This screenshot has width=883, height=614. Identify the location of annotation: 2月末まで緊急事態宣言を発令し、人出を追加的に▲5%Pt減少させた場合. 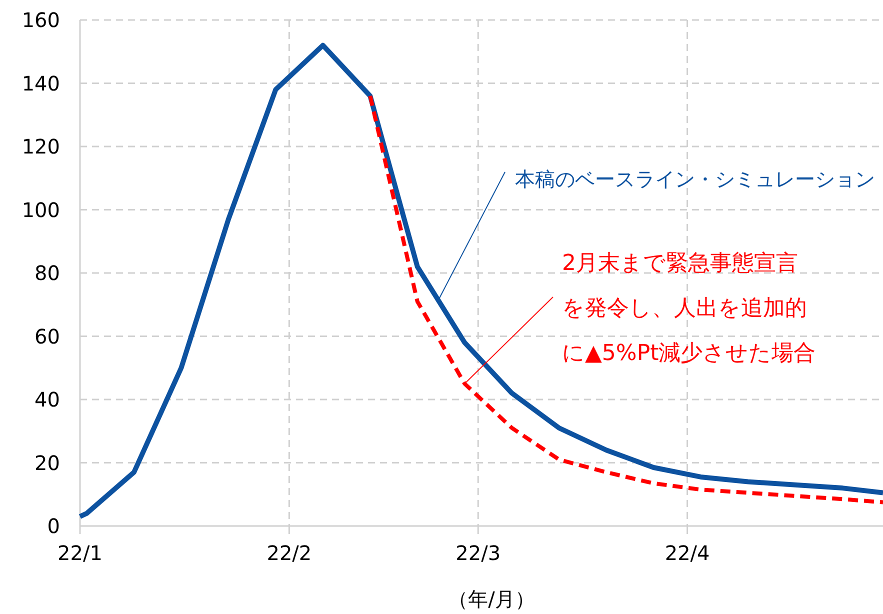
(689, 308).